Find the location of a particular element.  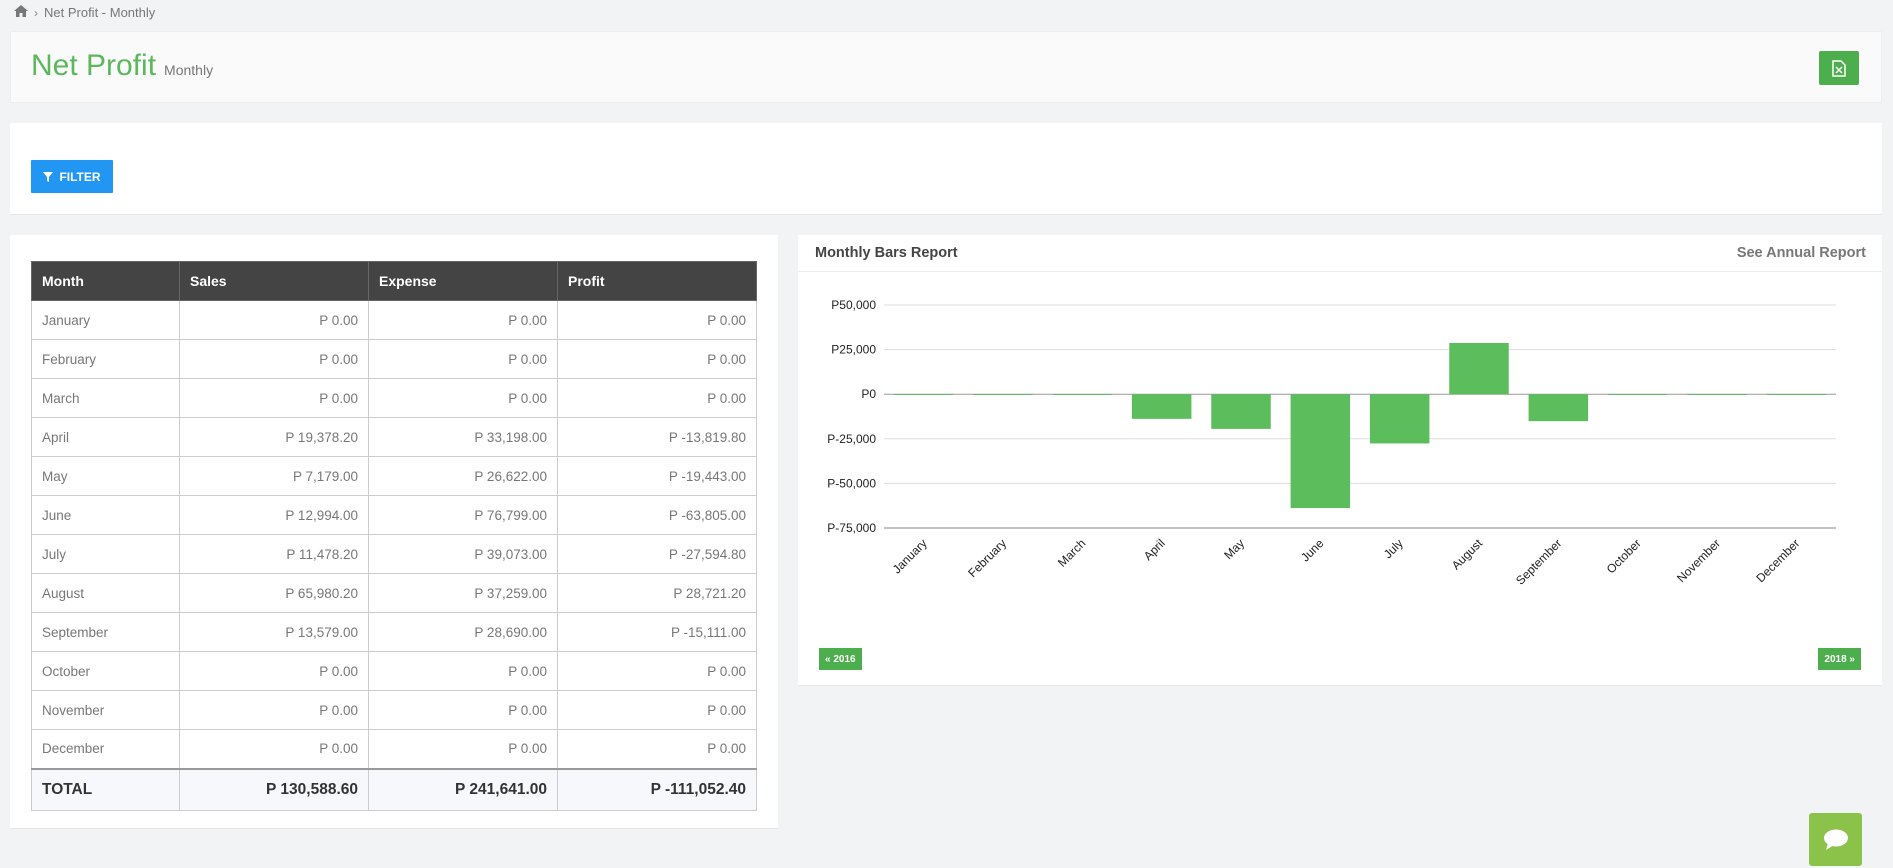

cell-month: February is located at coordinates (105, 359).